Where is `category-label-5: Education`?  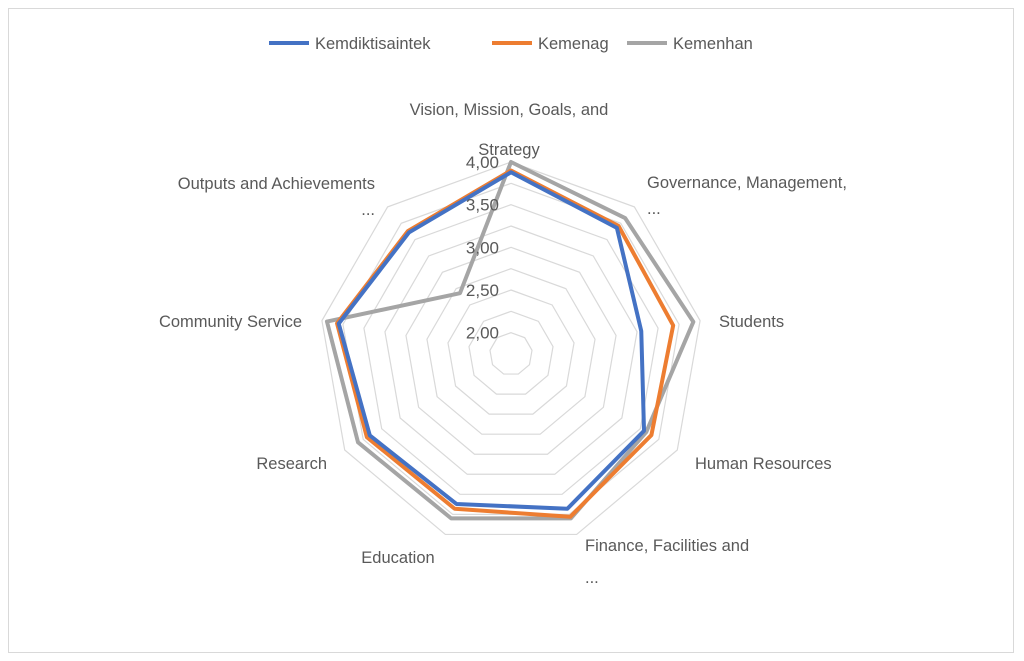 category-label-5: Education is located at coordinates (397, 558).